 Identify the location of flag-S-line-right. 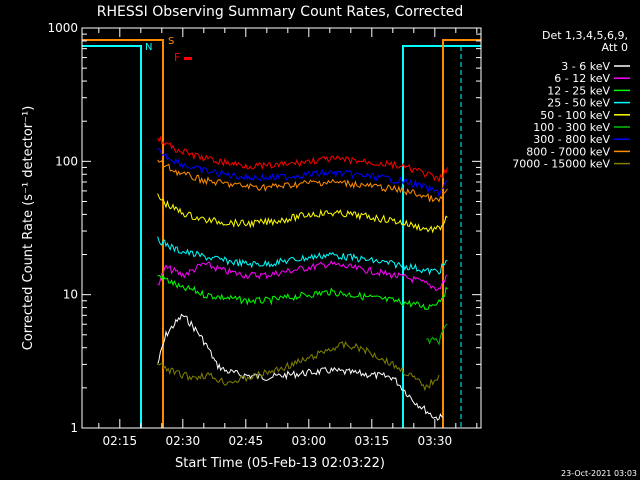
(461, 233).